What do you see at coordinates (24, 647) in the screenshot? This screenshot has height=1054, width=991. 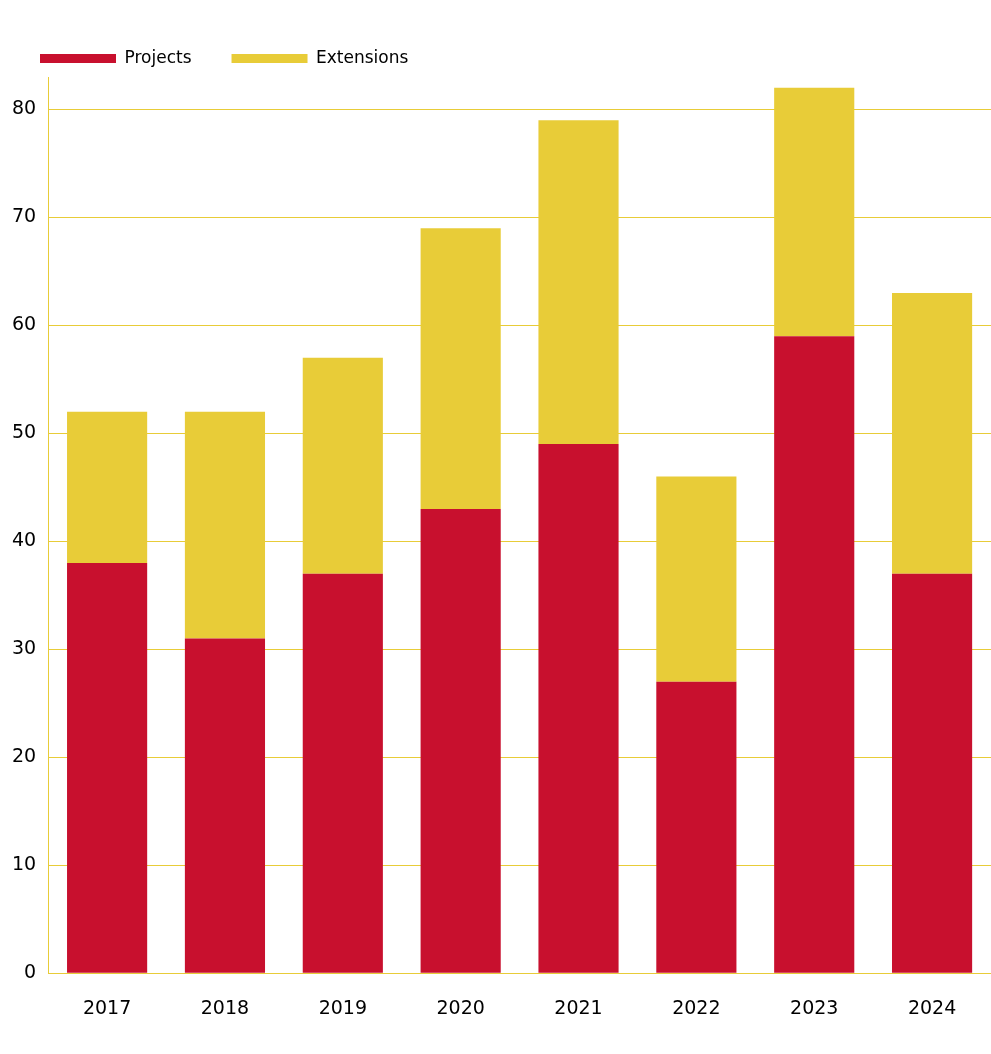 I see `y-tick-label: 30` at bounding box center [24, 647].